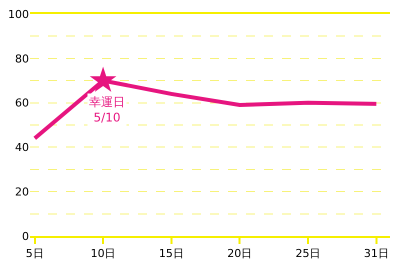  I want to click on x-tick-label: 10日, so click(103, 253).